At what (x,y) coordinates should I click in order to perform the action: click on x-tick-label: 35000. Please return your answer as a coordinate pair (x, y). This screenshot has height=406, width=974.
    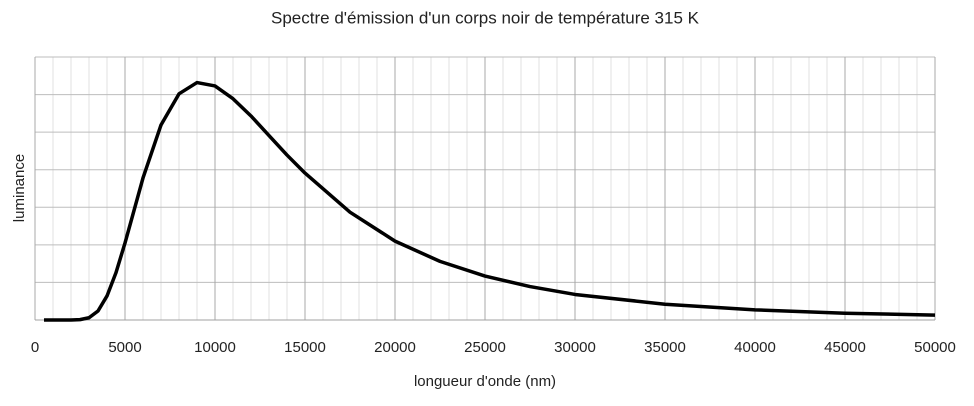
    Looking at the image, I should click on (665, 347).